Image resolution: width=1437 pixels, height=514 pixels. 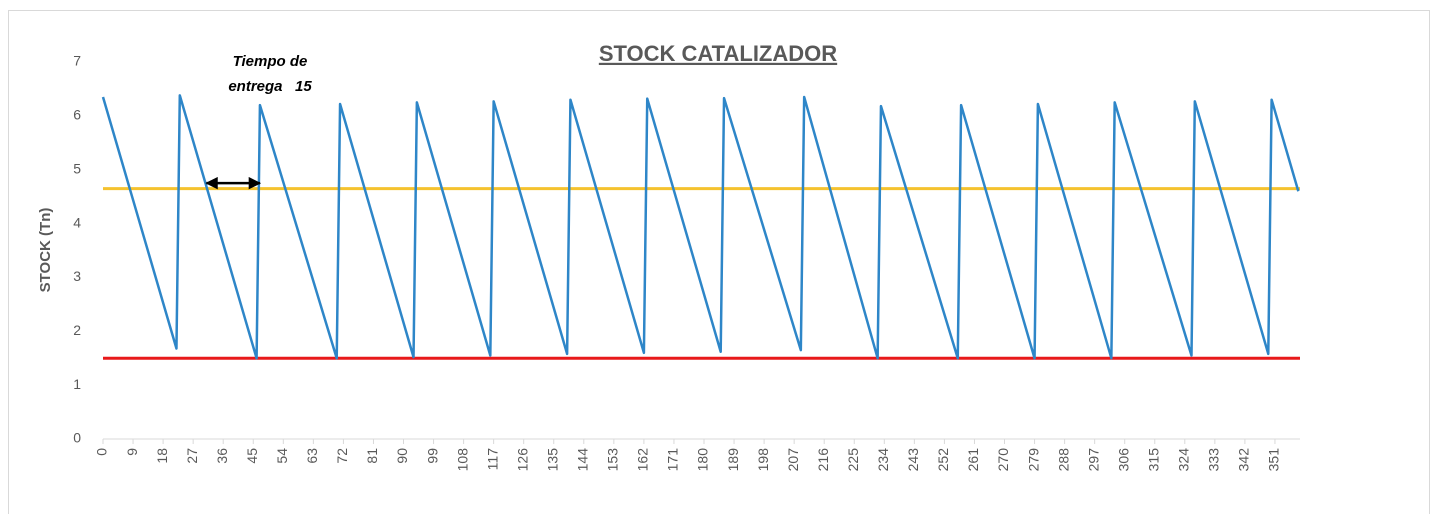 I want to click on x-tick-label: 108, so click(x=462, y=460).